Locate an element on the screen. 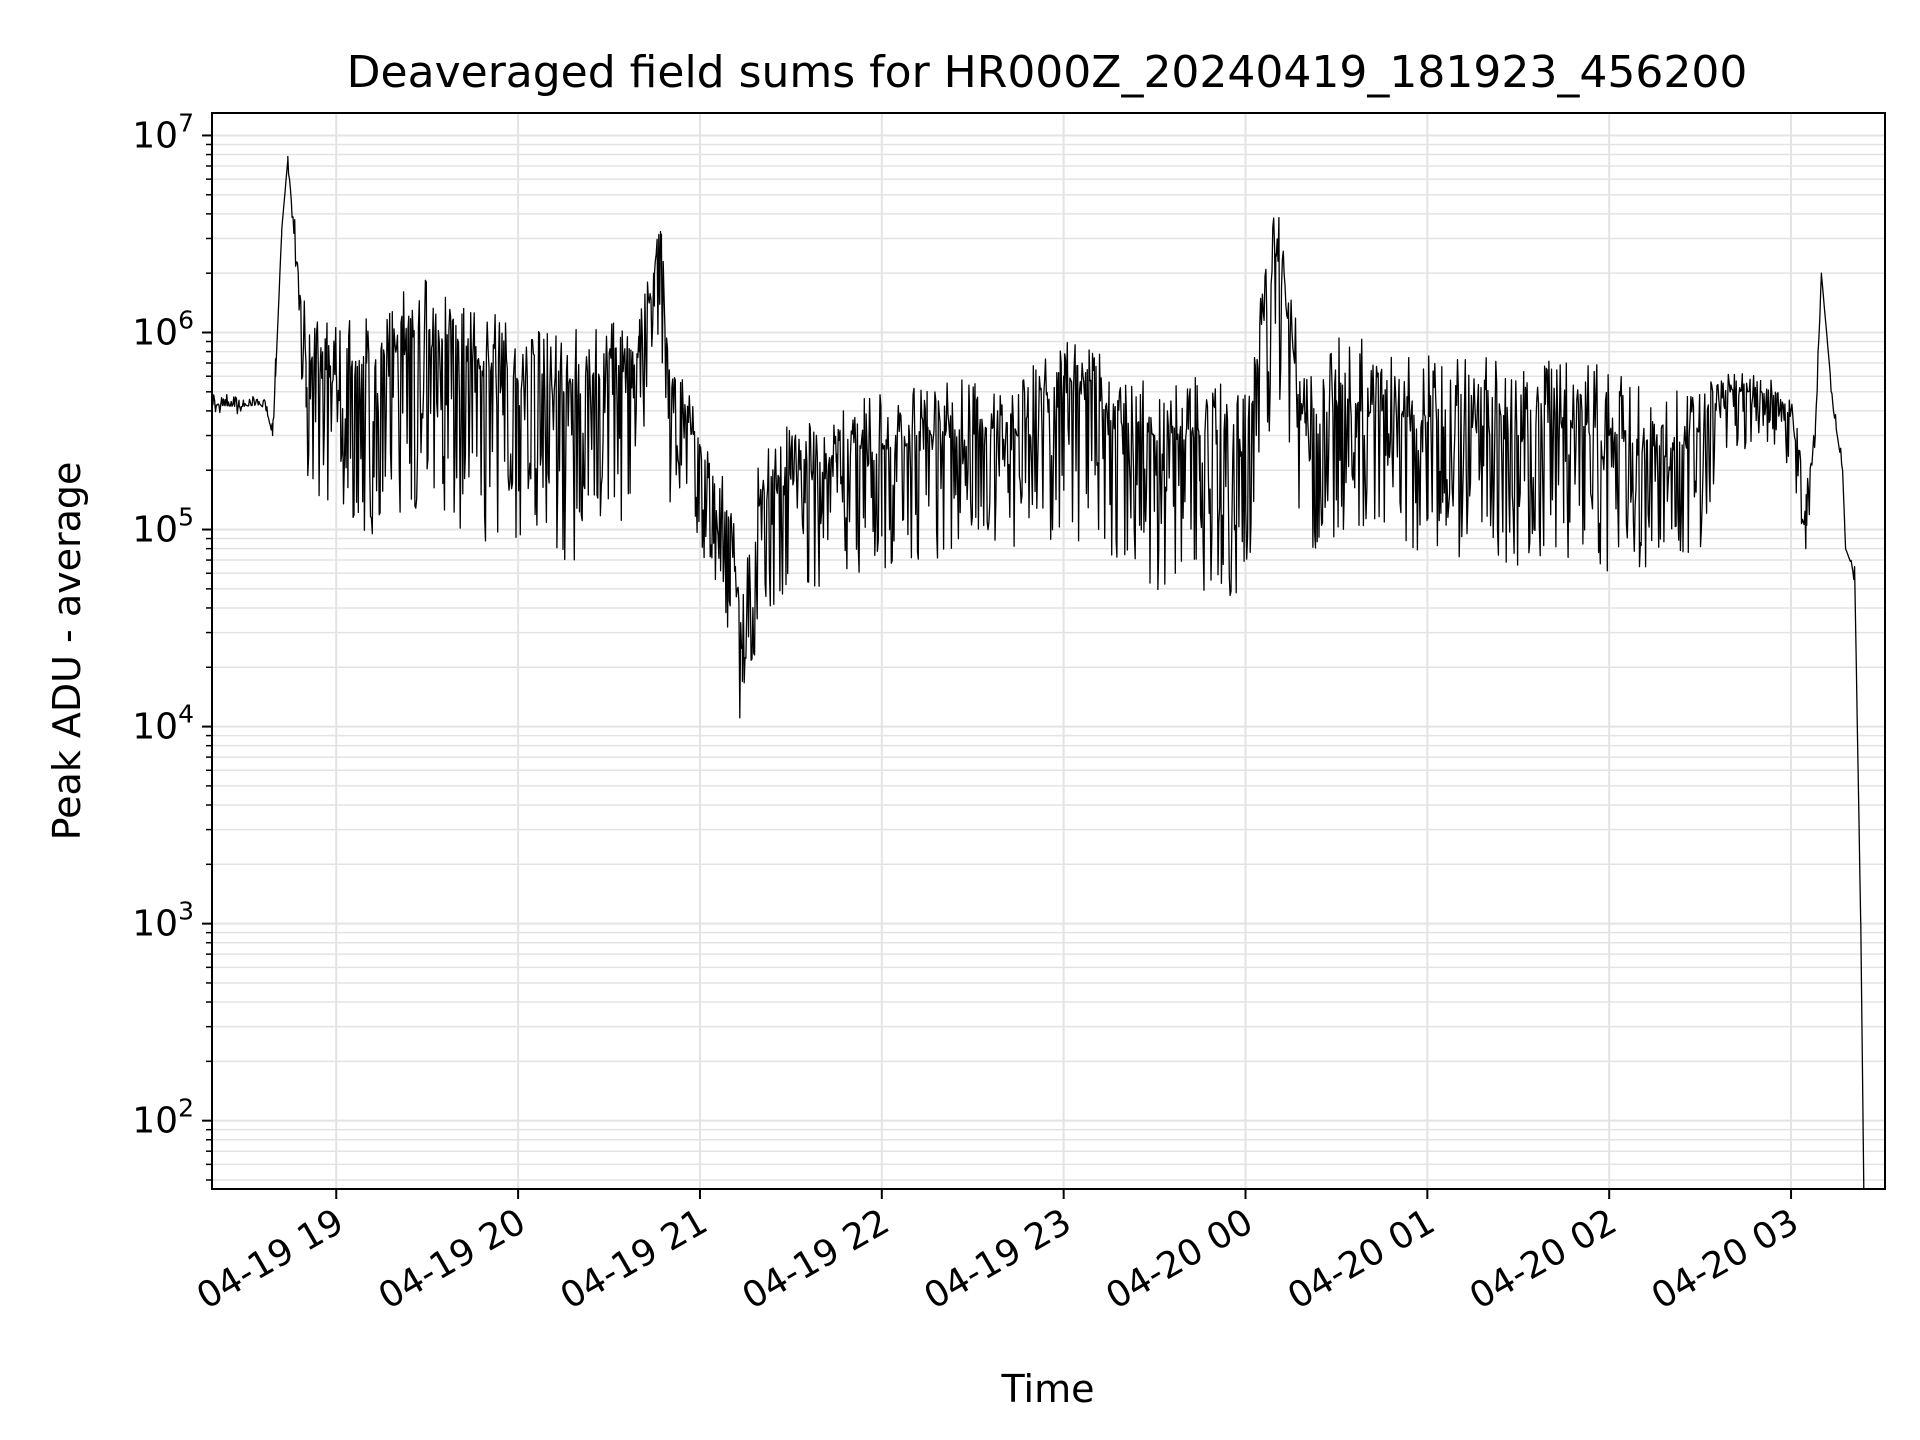  y-tick-label-exponent: 3 is located at coordinates (186, 911).